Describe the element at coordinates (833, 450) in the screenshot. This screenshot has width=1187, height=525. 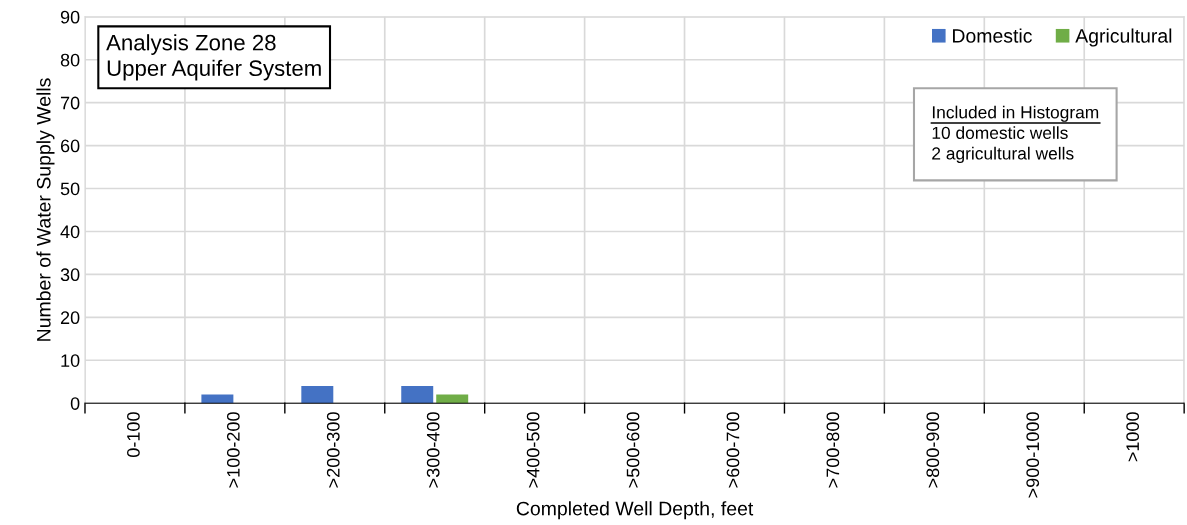
I see `x-tick-label: >700-800` at that location.